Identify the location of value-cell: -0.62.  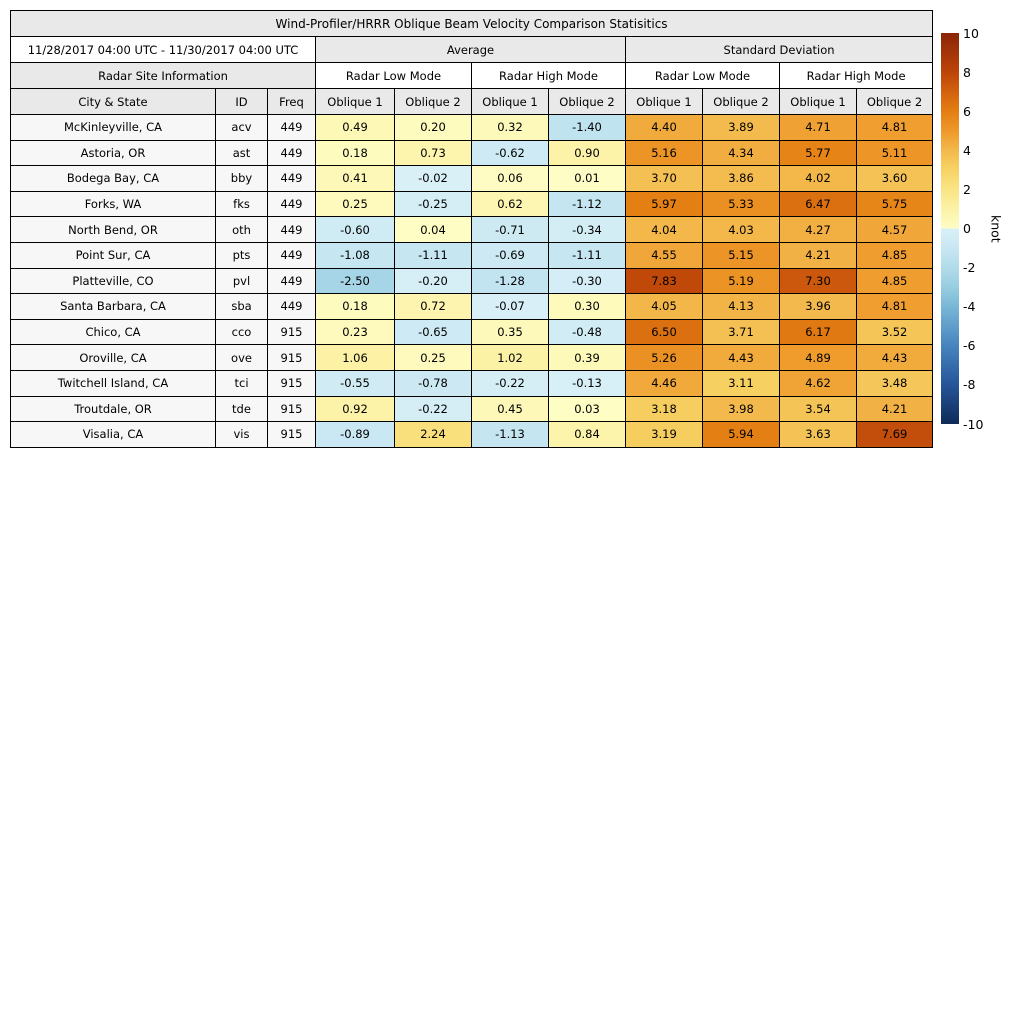
(510, 153).